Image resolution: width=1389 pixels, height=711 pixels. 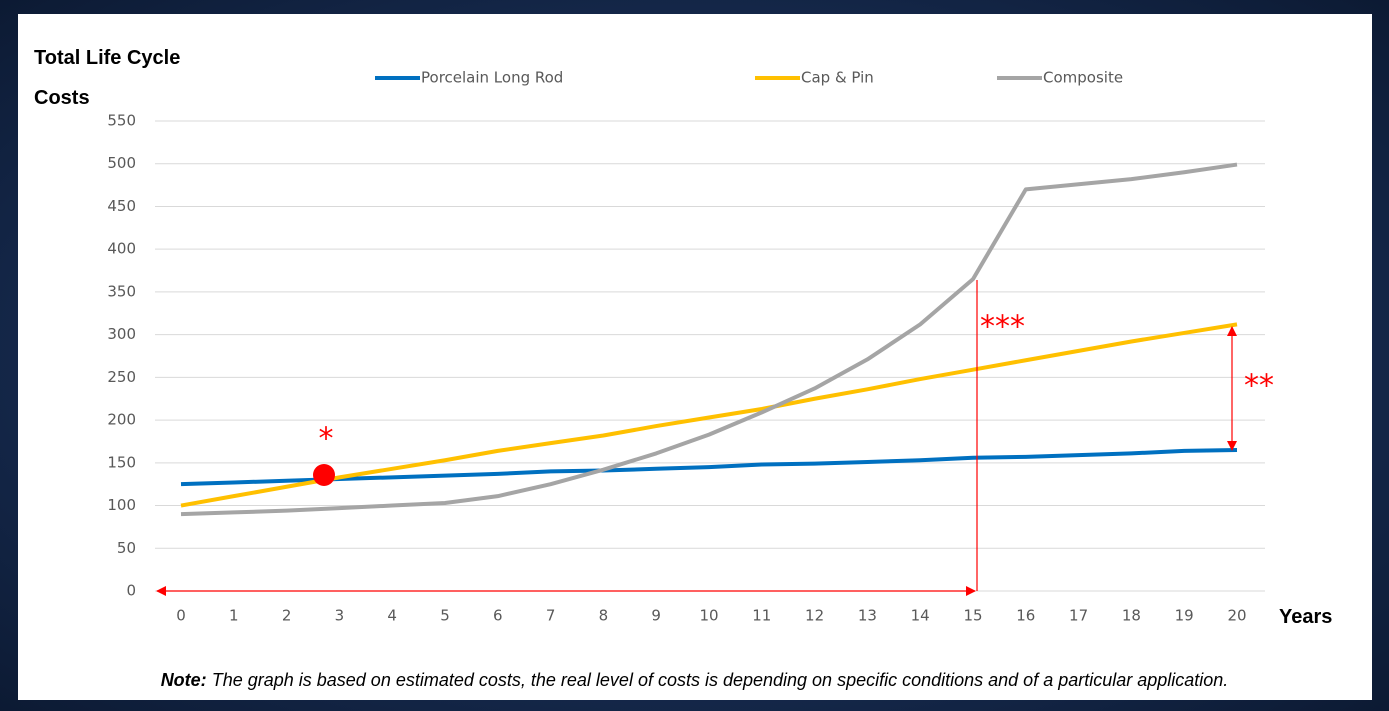 What do you see at coordinates (121, 291) in the screenshot?
I see `y-tick-label: 350` at bounding box center [121, 291].